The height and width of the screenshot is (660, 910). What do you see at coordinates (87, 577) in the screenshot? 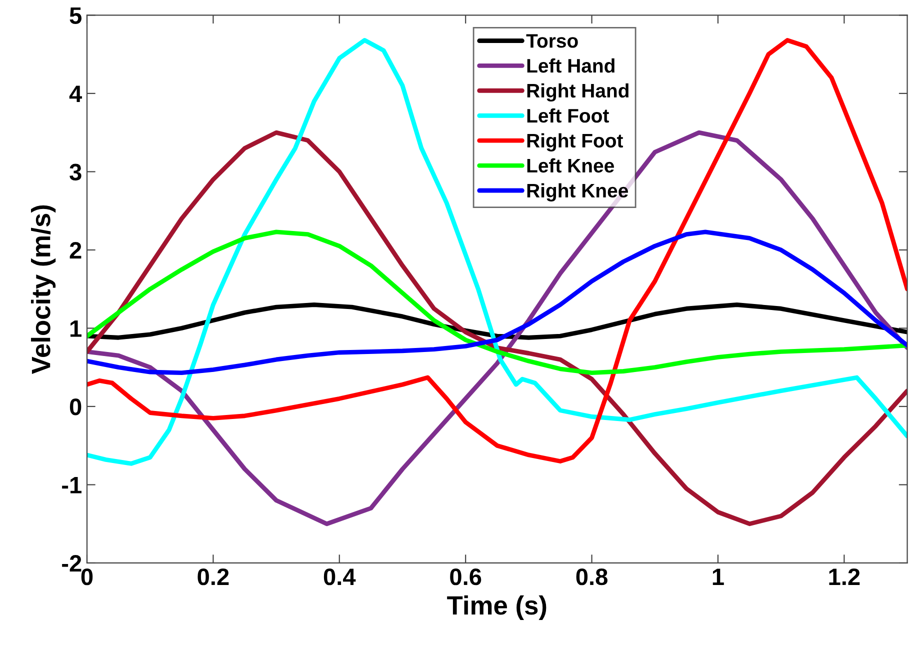
I see `x-tick-label: 0` at bounding box center [87, 577].